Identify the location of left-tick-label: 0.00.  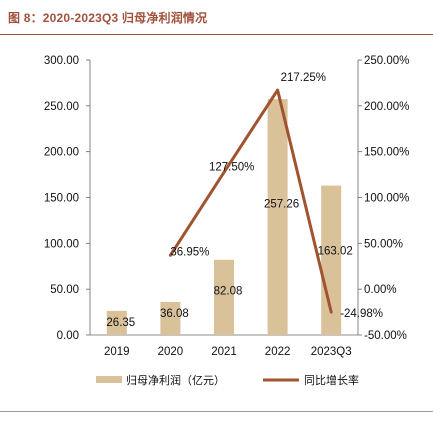
(68, 336).